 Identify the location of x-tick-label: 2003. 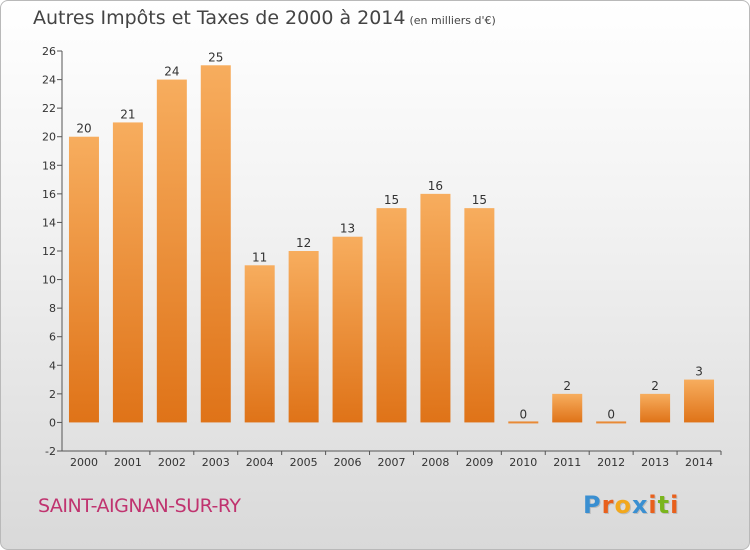
(216, 462).